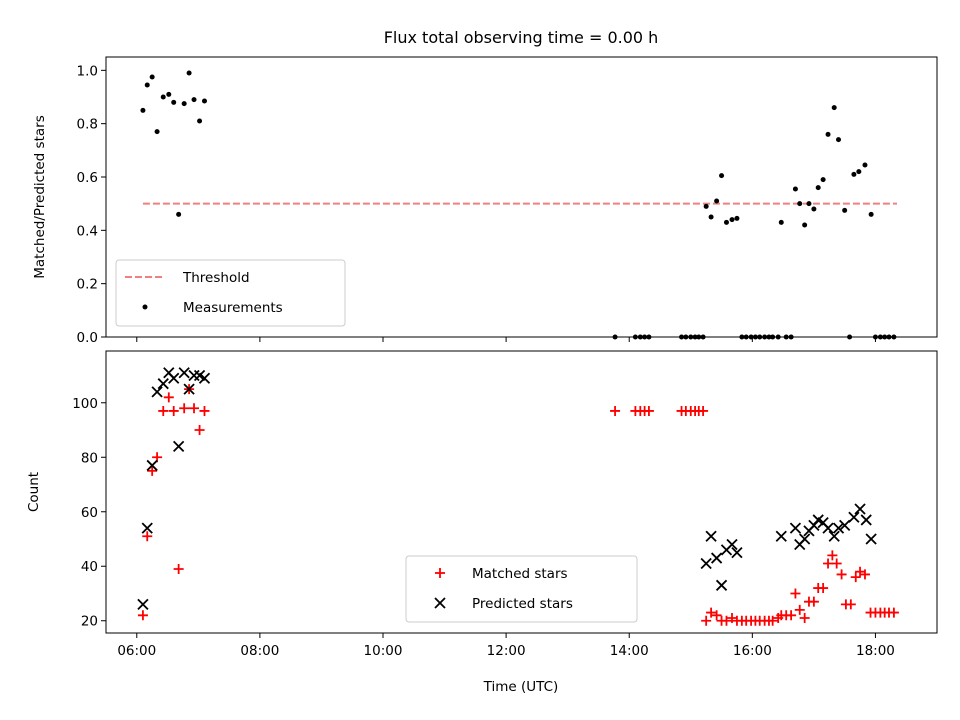 This screenshot has width=960, height=720. Describe the element at coordinates (506, 646) in the screenshot. I see `bottom-x-ticks: 06:00 08:00 10:00 12:00 14:00 16:00 18:00` at that location.